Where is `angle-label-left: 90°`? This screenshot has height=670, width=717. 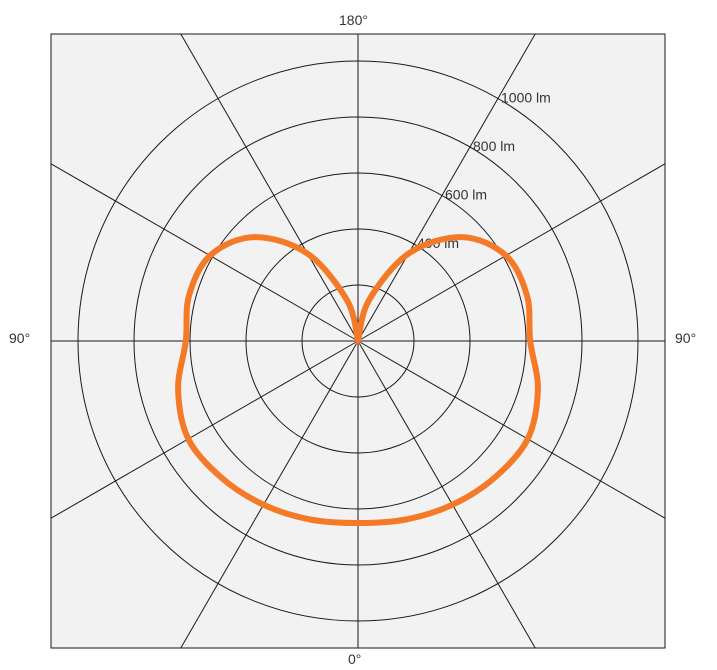
angle-label-left: 90° is located at coordinates (20, 338).